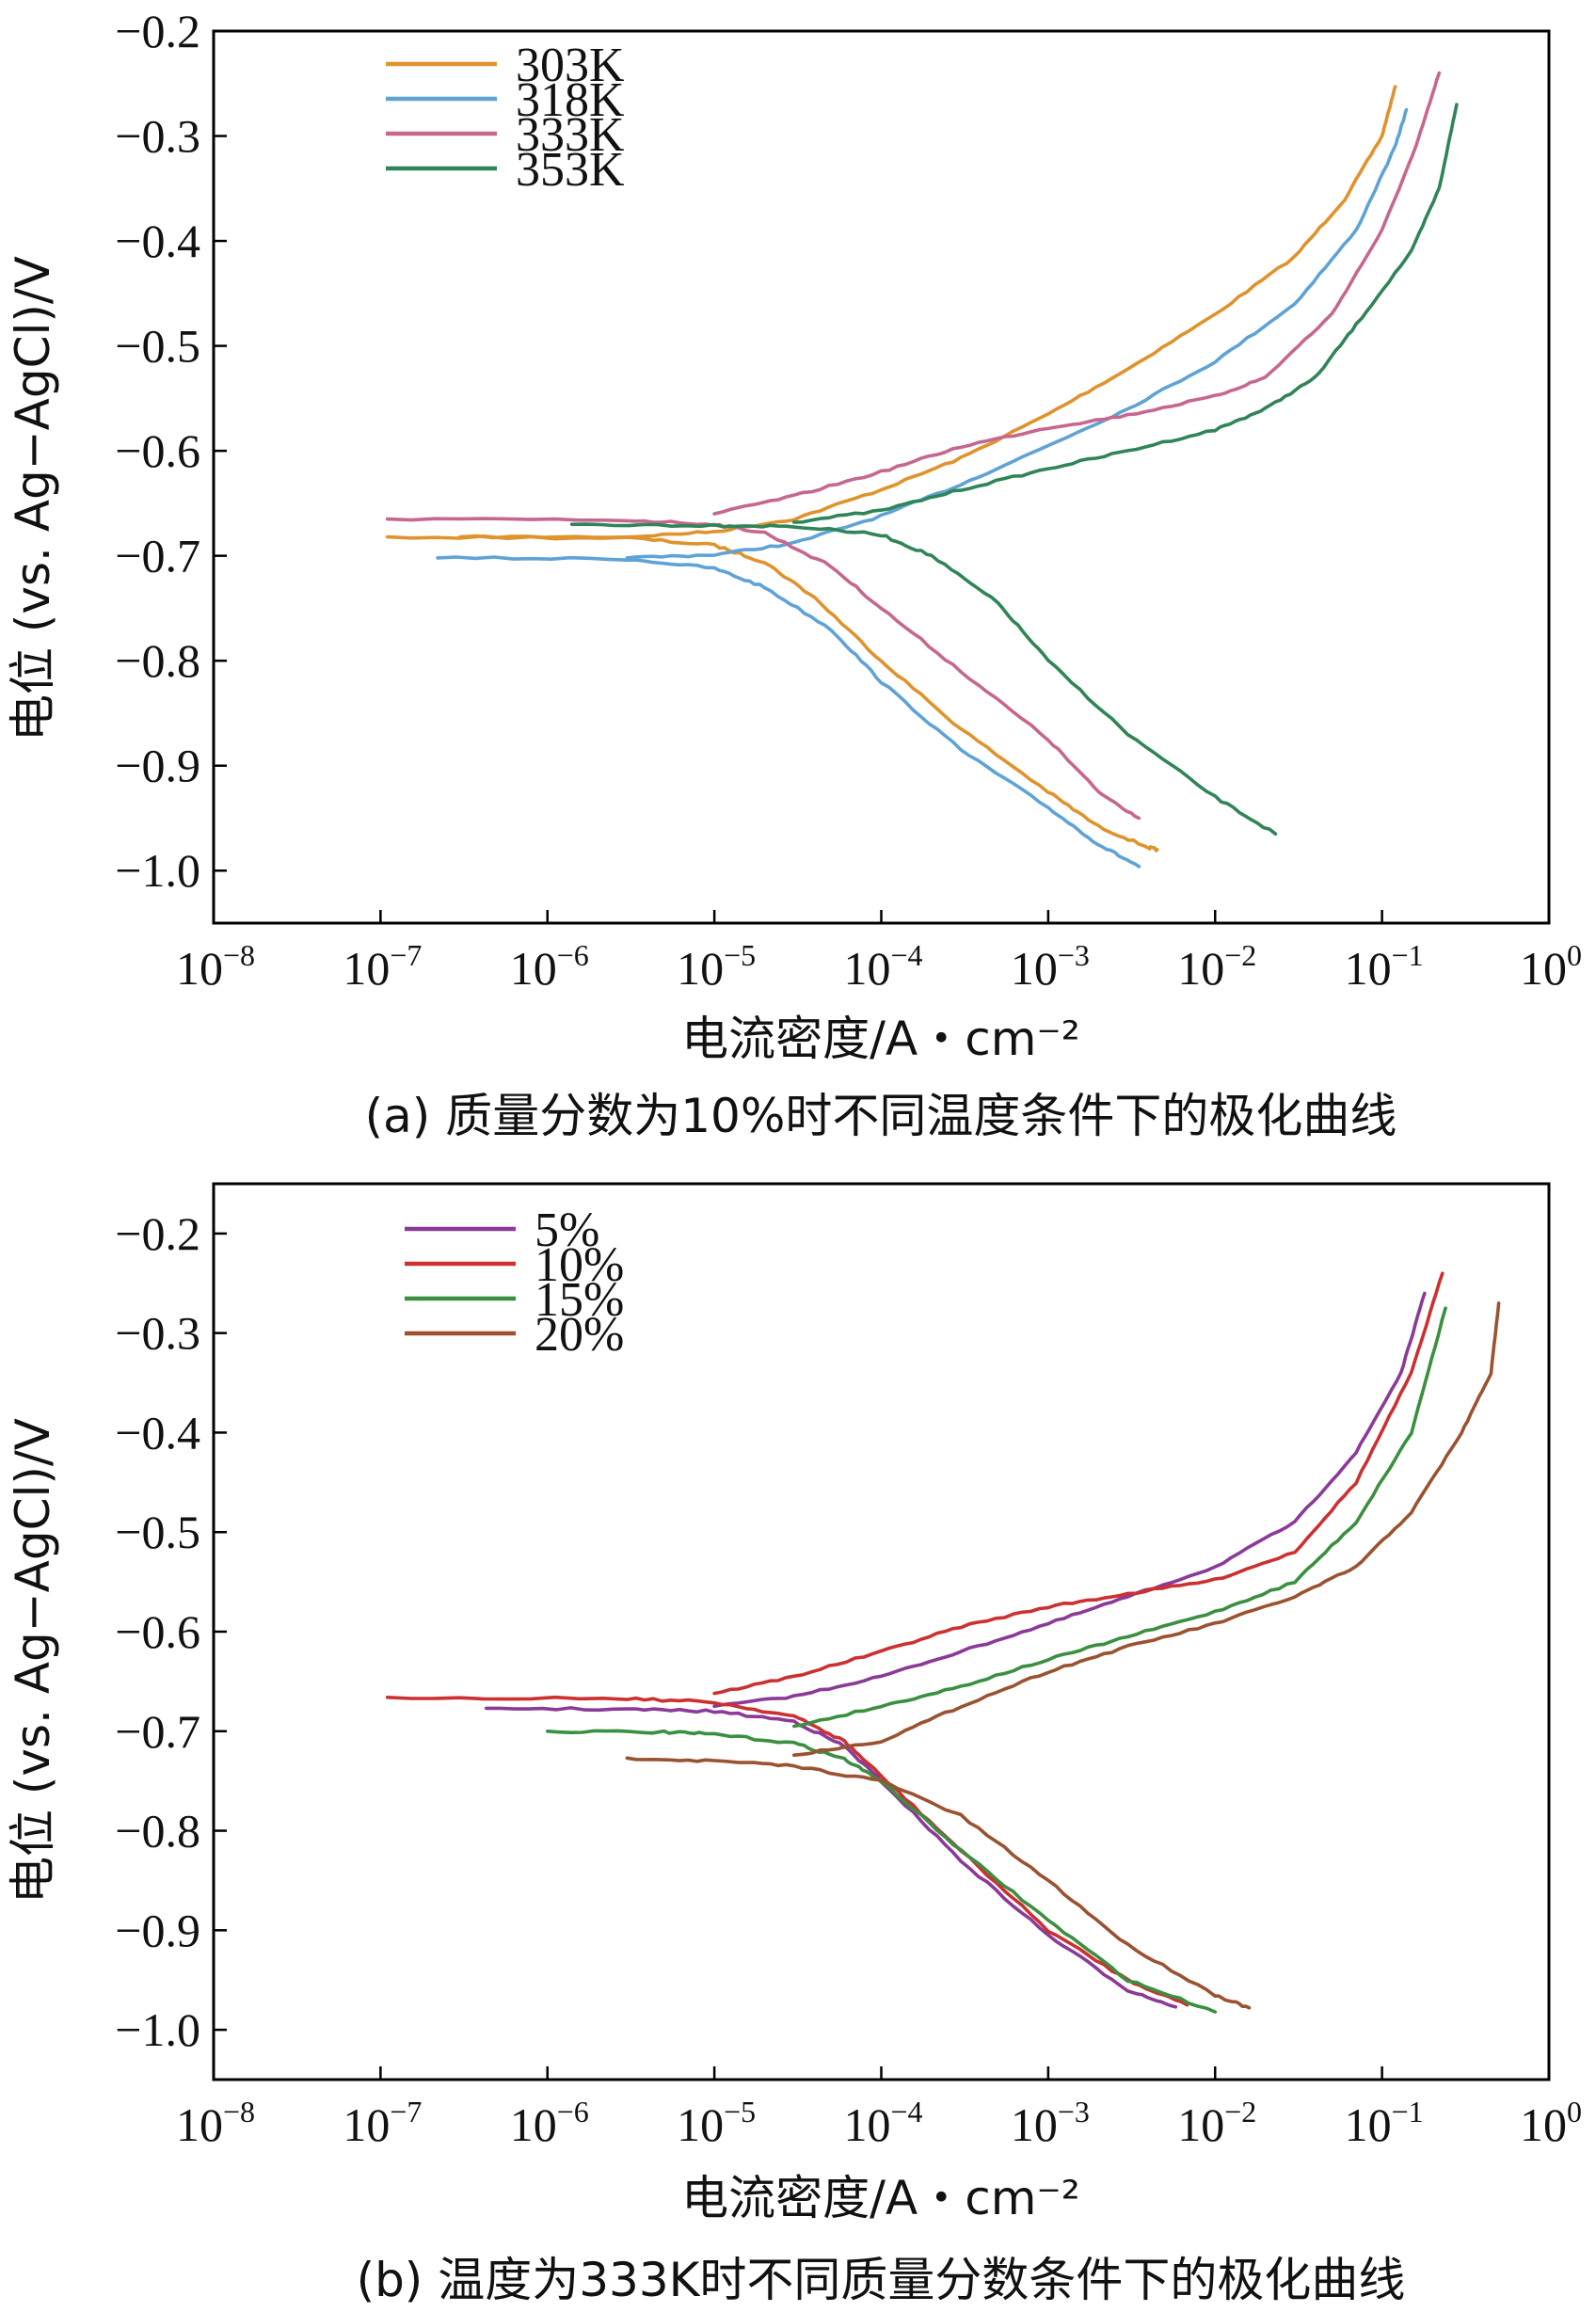 This screenshot has width=1596, height=2312. Describe the element at coordinates (570, 170) in the screenshot. I see `legend-label: 353K` at that location.